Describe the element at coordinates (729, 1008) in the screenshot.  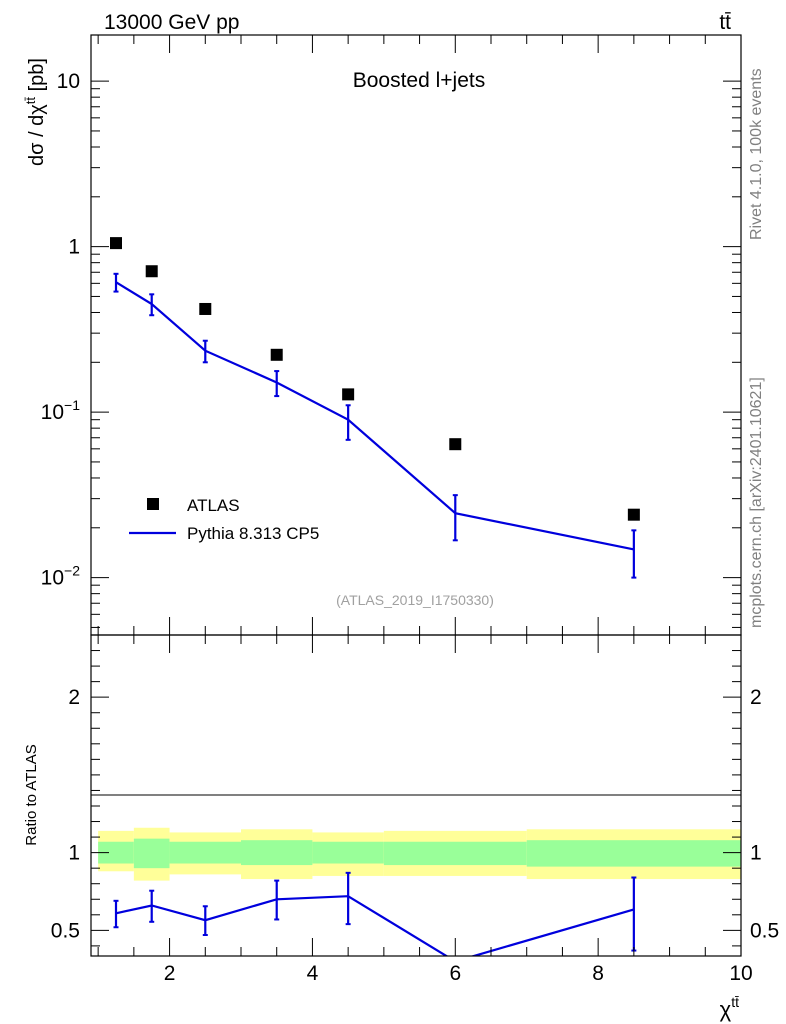
I see `x-axis-label: χtt̄` at that location.